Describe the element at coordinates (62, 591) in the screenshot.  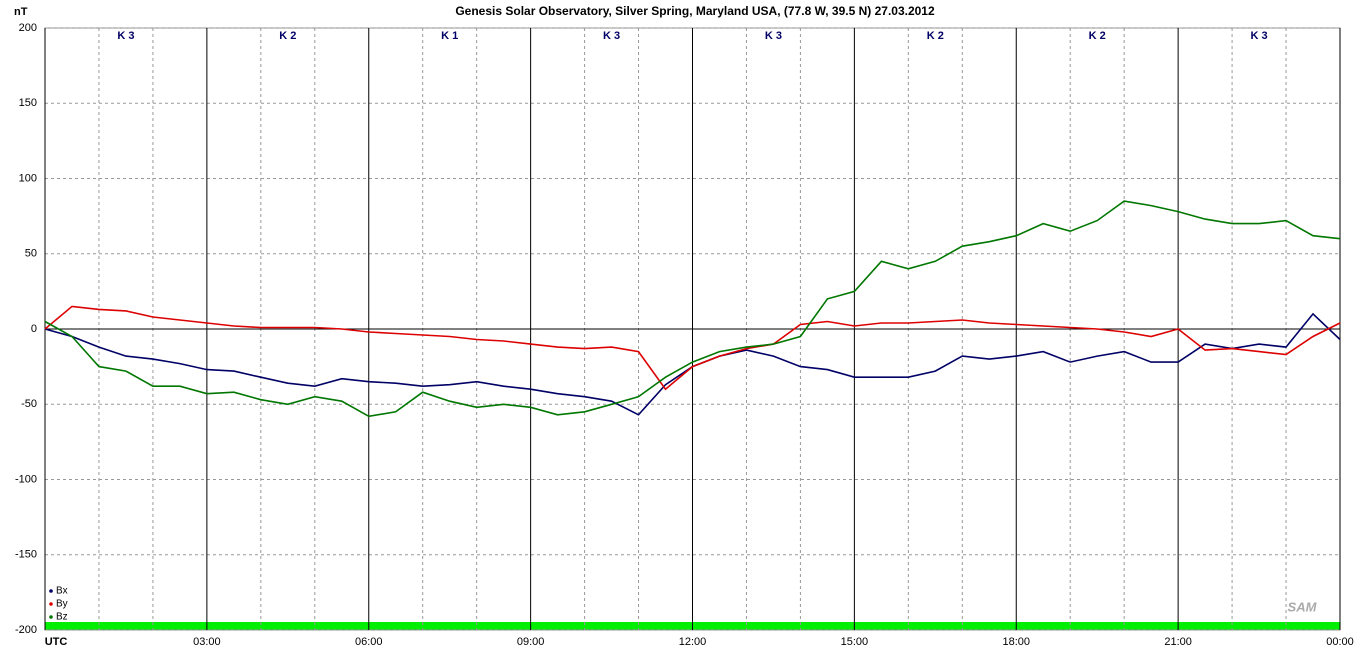
I see `legend-label: Bx` at that location.